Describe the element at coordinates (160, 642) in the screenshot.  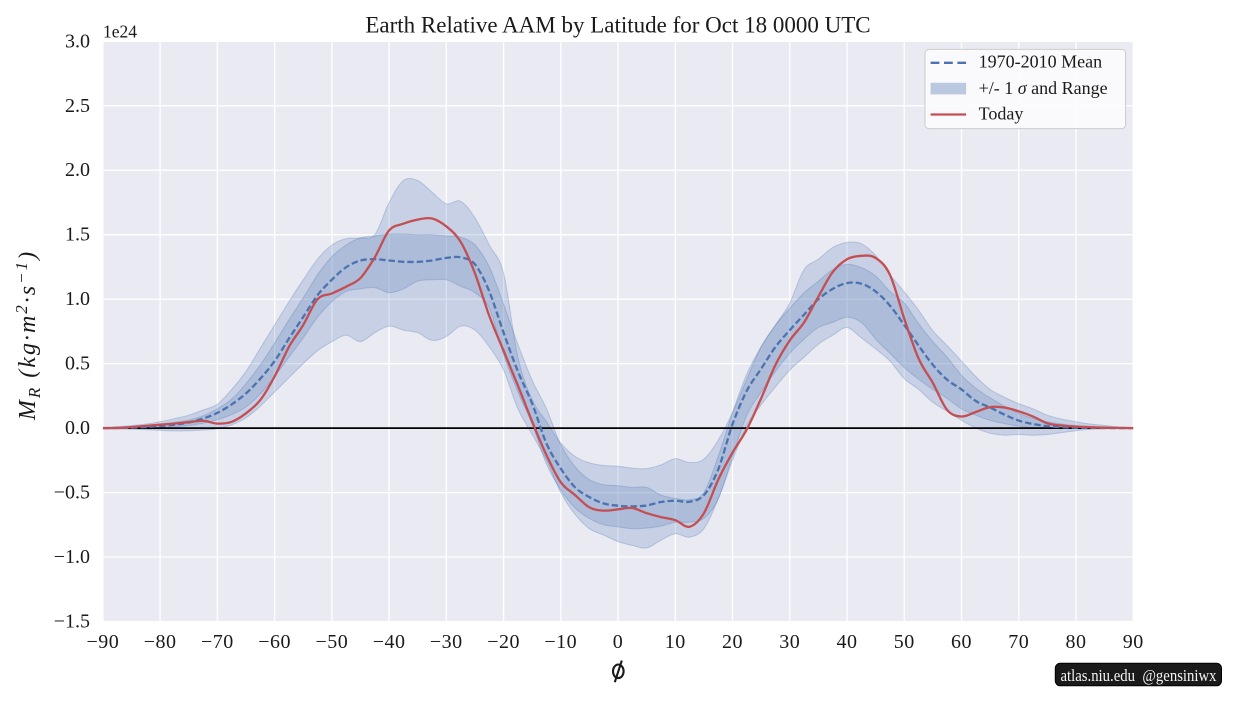
I see `svg-text: −80` at that location.